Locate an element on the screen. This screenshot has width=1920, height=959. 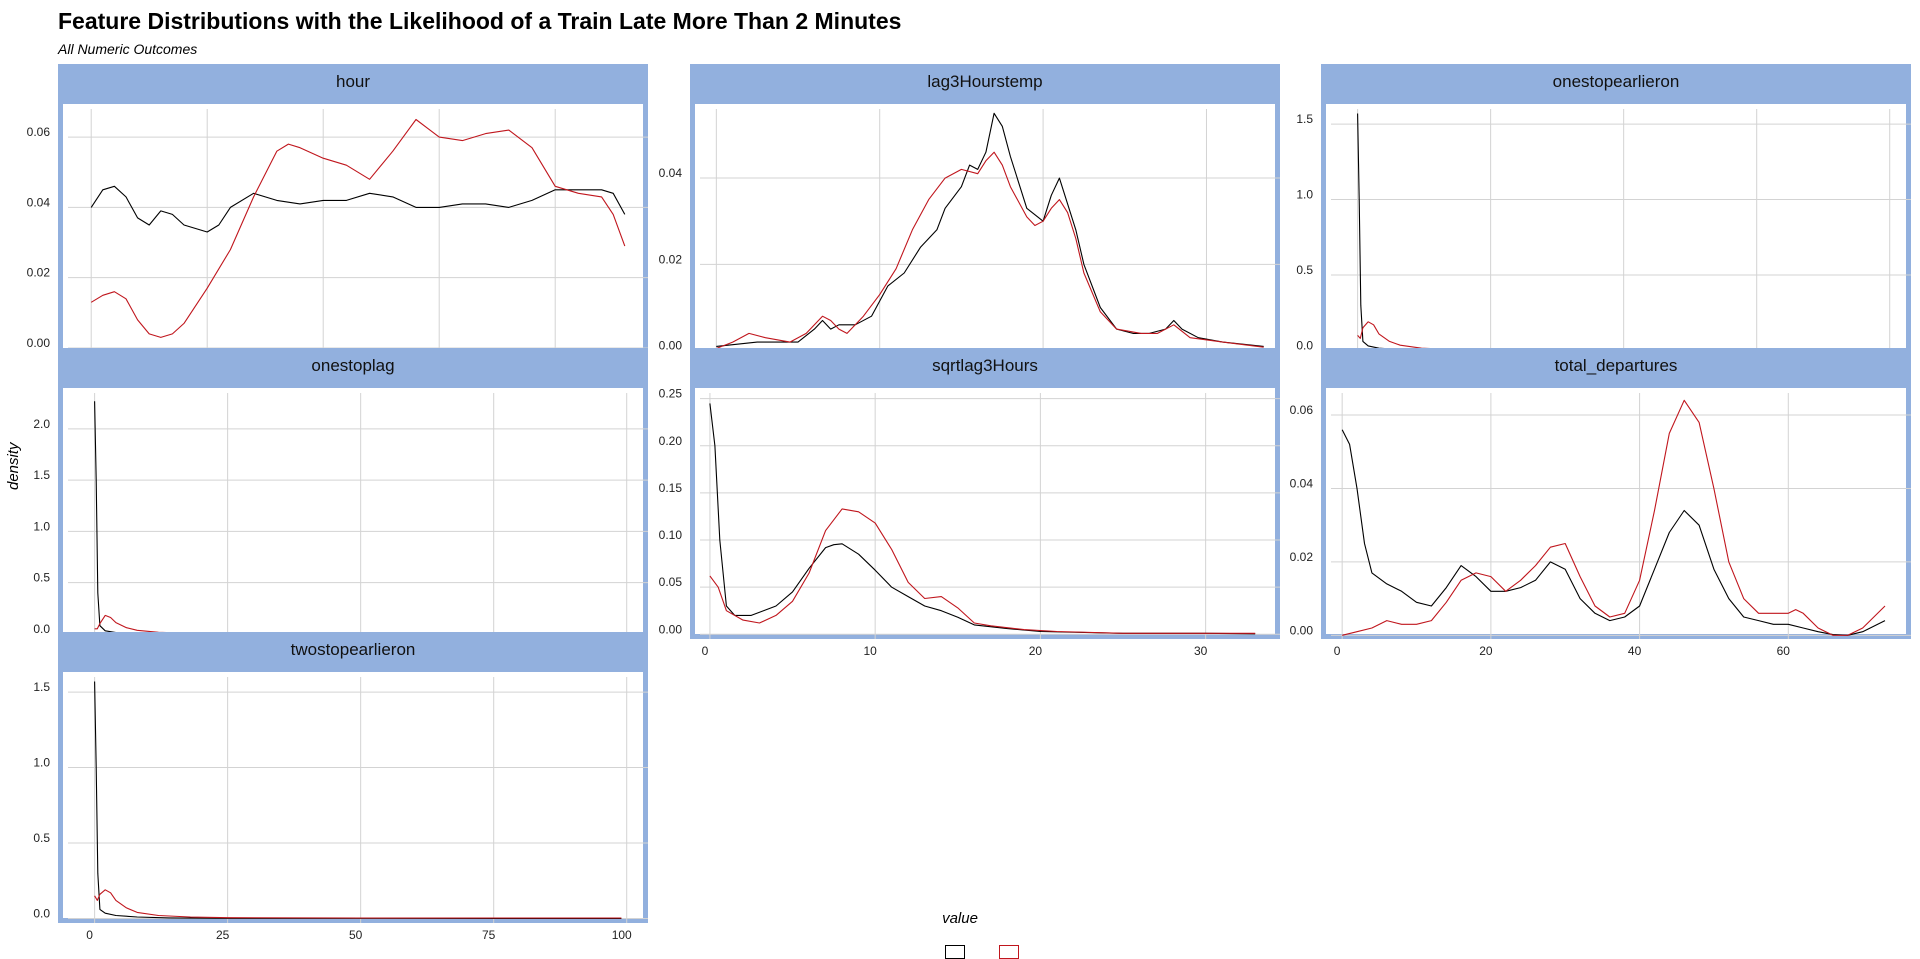
tick-labels-layer: 0 10 20 30 0.00 0.05 0.10 0.15 0.20 0.25 is located at coordinates (933, 522).